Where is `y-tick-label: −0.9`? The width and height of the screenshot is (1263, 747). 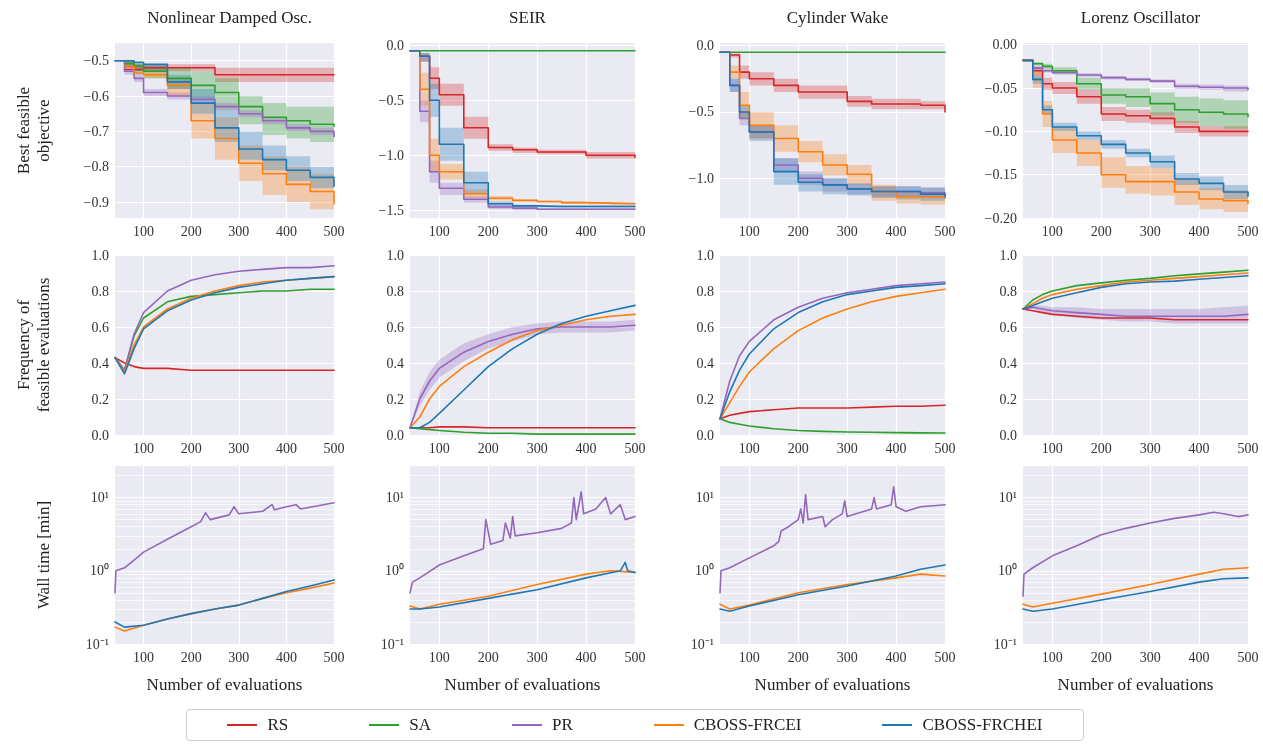 y-tick-label: −0.9 is located at coordinates (96, 202).